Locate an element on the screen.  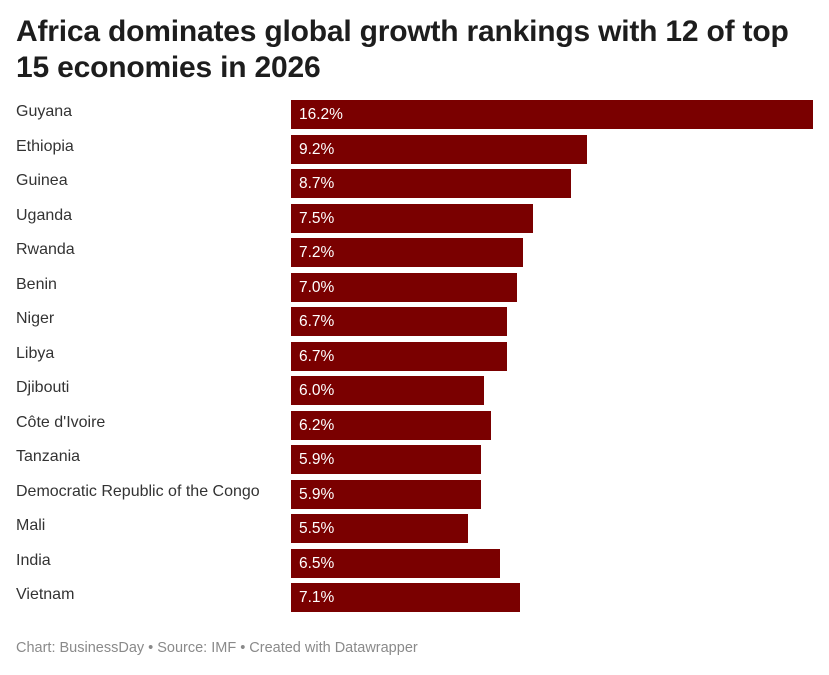
bar-row: Uganda 7.5% is located at coordinates (416, 219).